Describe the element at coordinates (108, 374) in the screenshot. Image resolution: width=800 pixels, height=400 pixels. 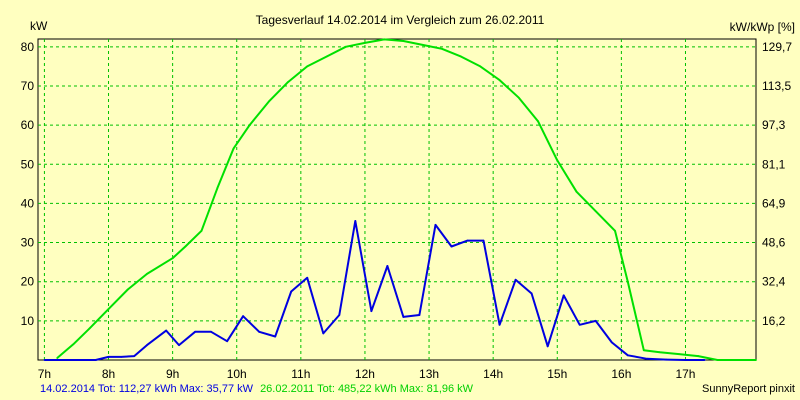
I see `x-tick: 8h` at that location.